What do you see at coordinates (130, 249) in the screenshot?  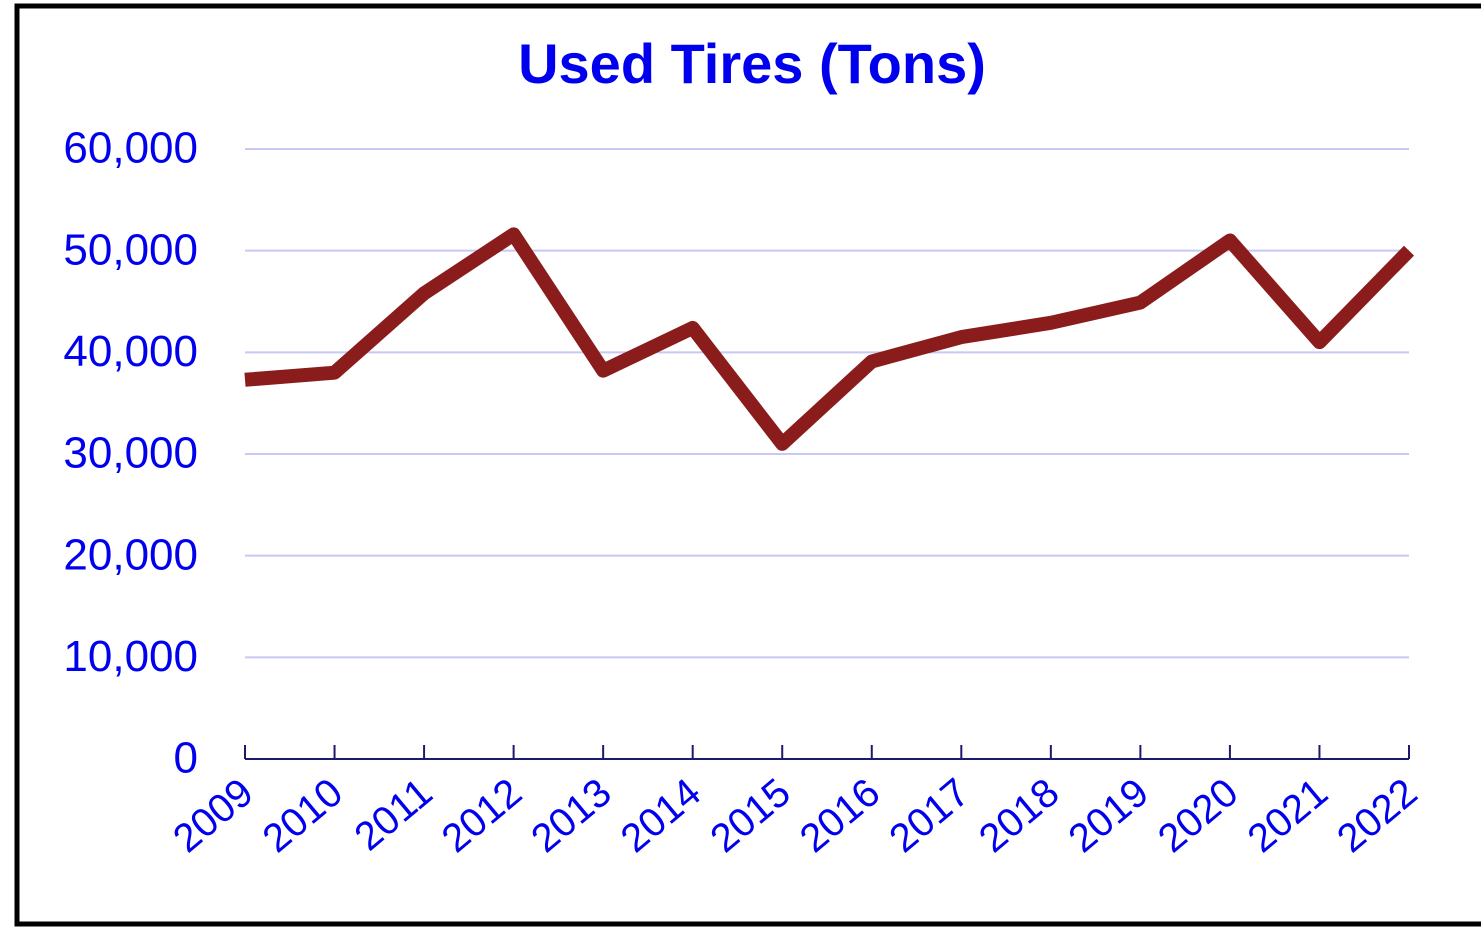 I see `y-tick-label: 50,000` at bounding box center [130, 249].